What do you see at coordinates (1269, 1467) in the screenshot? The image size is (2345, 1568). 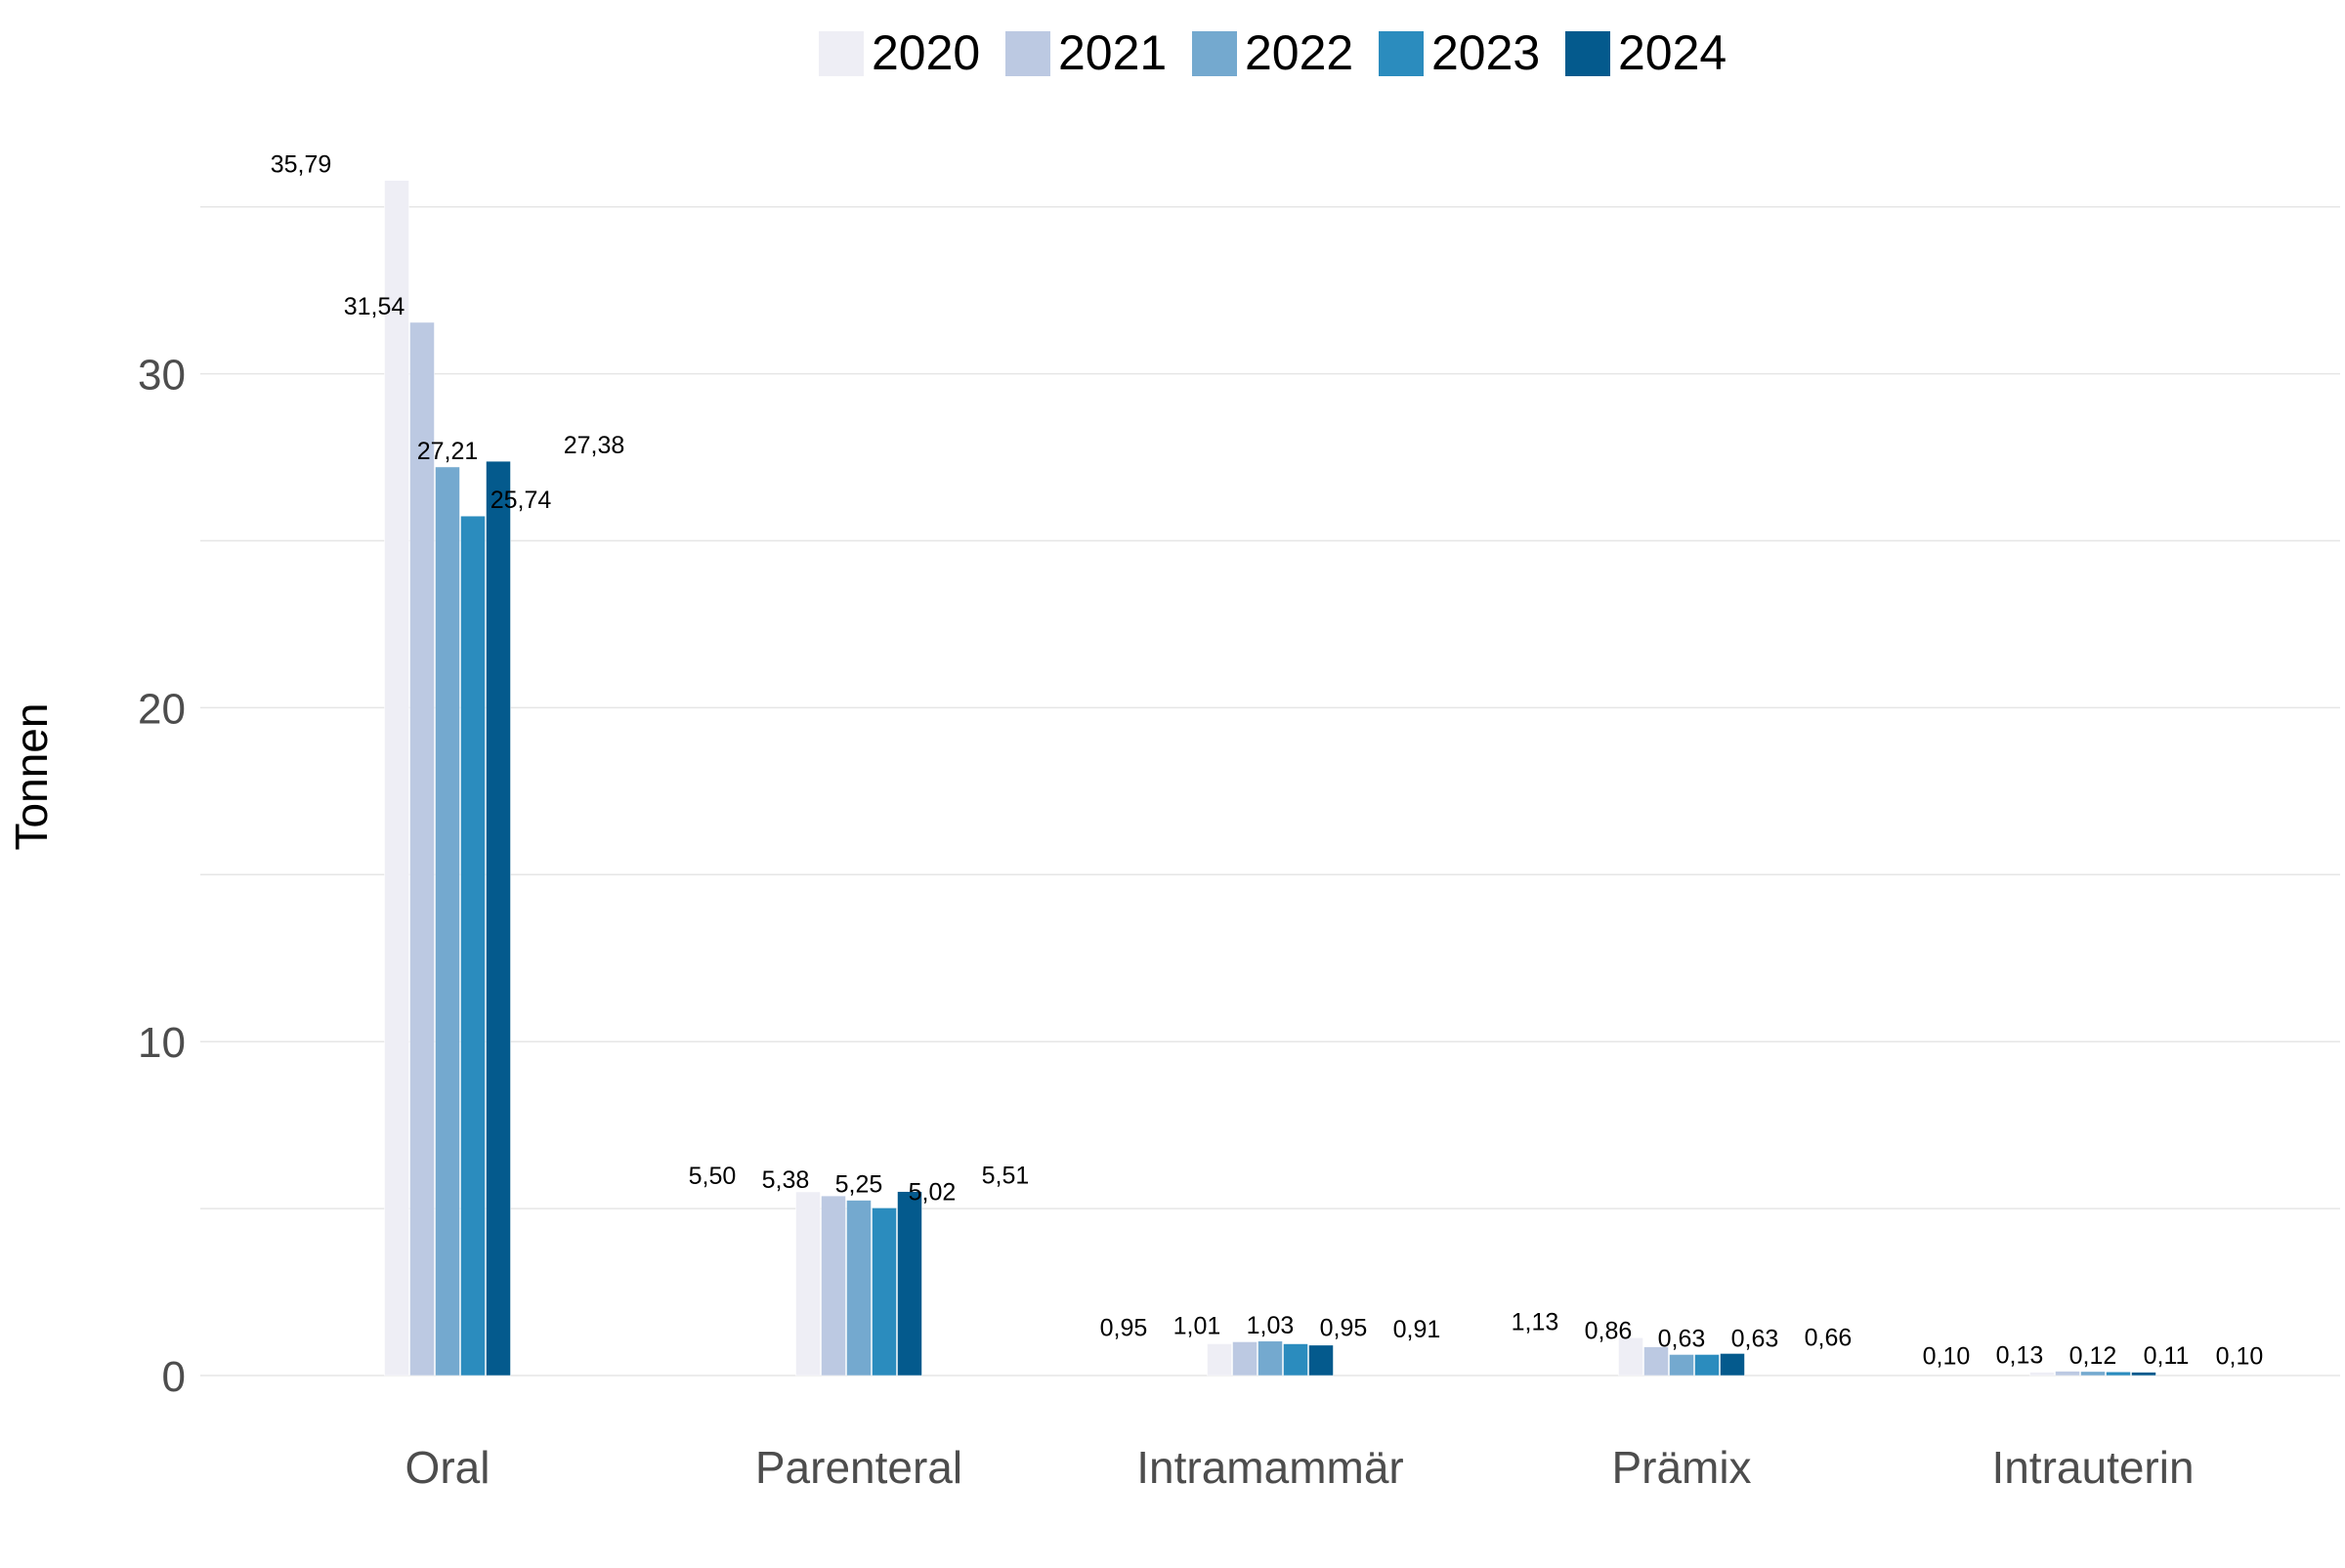 I see `x-tick-label: Intramammär` at bounding box center [1269, 1467].